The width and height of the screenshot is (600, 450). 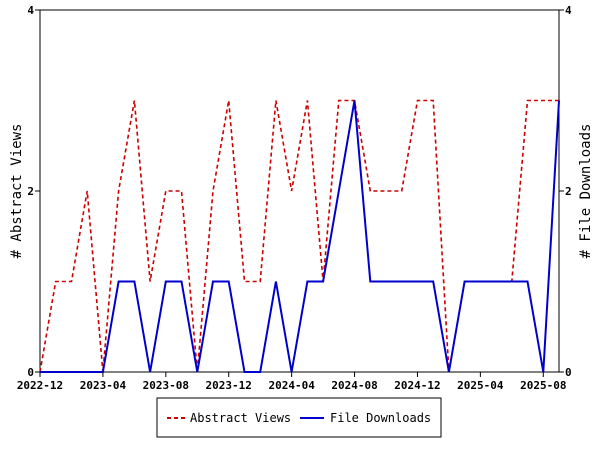 What do you see at coordinates (229, 385) in the screenshot?
I see `x-tick-label: 2023-12` at bounding box center [229, 385].